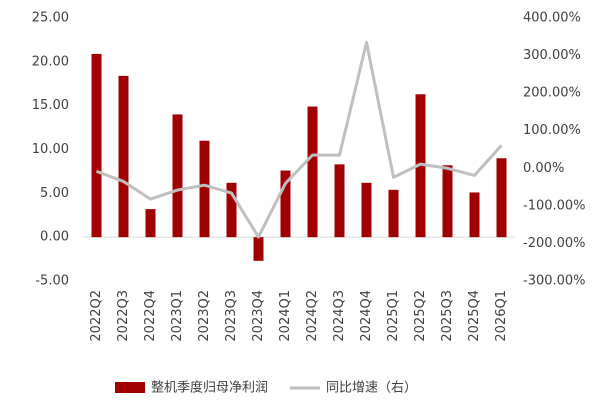  I want to click on x-tick-label: 2022Q3, so click(123, 316).